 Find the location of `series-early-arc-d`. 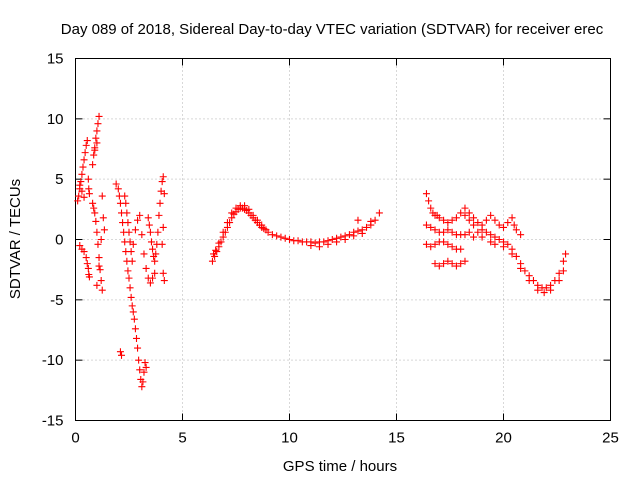

series-early-arc-d is located at coordinates (98, 243).